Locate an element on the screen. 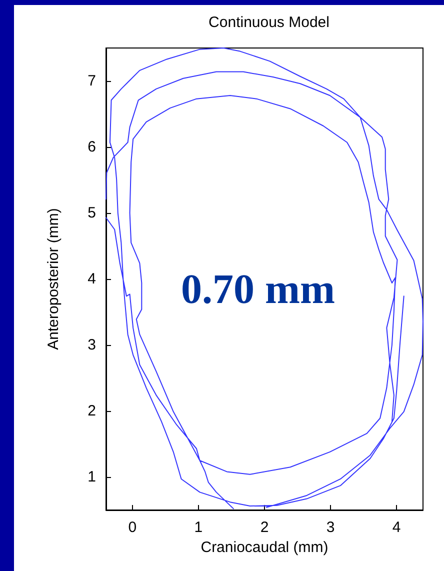 This screenshot has width=444, height=571. x-tick-label: 2 is located at coordinates (264, 527).